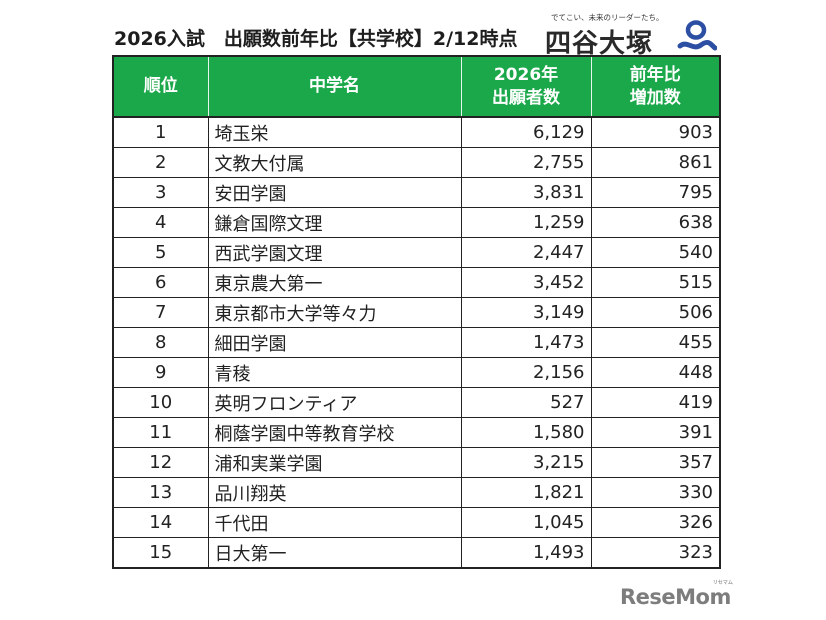  What do you see at coordinates (334, 162) in the screenshot?
I see `school-name-cell: 文教大付属` at bounding box center [334, 162].